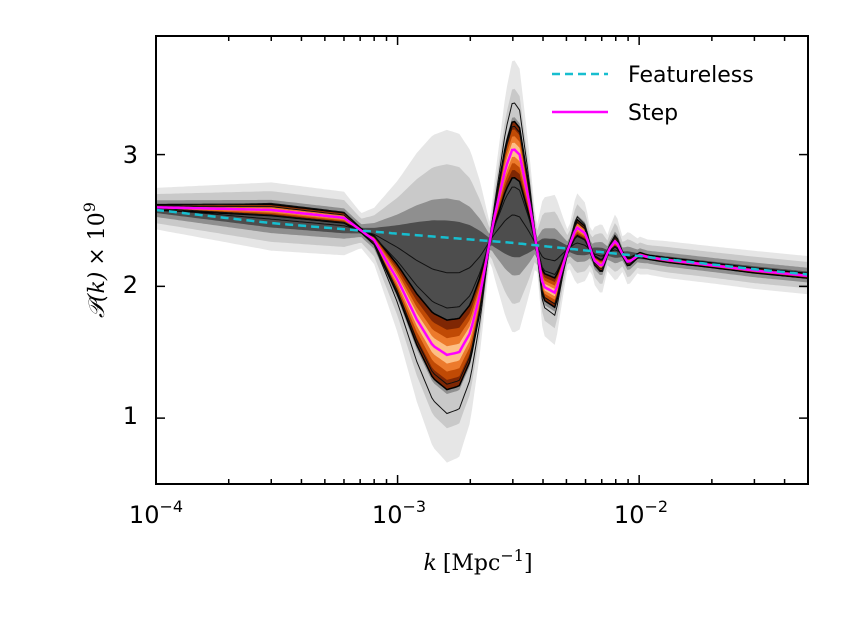 The width and height of the screenshot is (844, 633). Describe the element at coordinates (477, 561) in the screenshot. I see `x-axis-label: k [Mpc−1]` at that location.